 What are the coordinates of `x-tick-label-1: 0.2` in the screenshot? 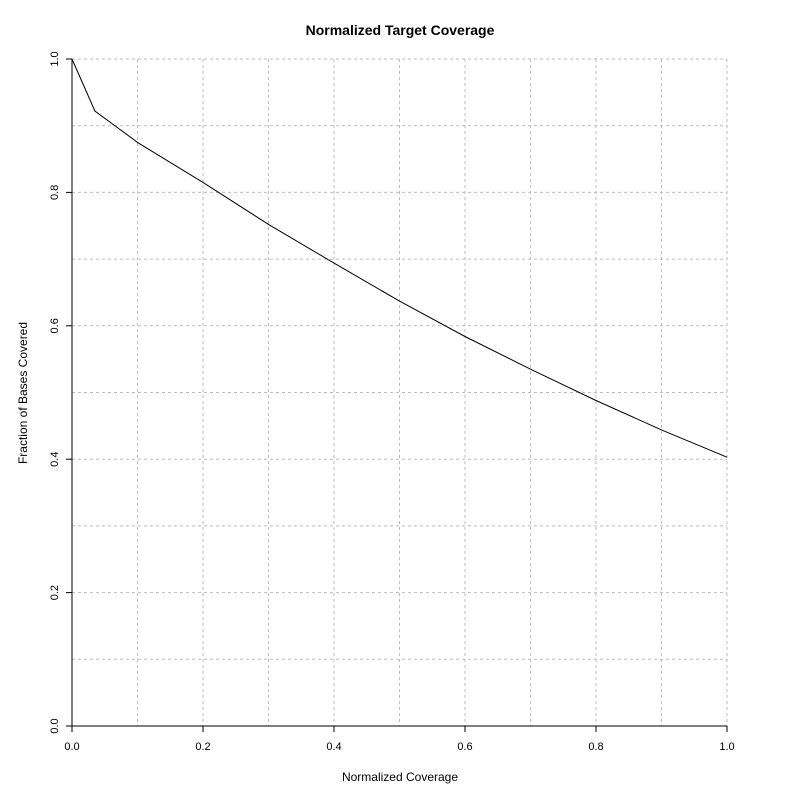 It's located at (202, 747).